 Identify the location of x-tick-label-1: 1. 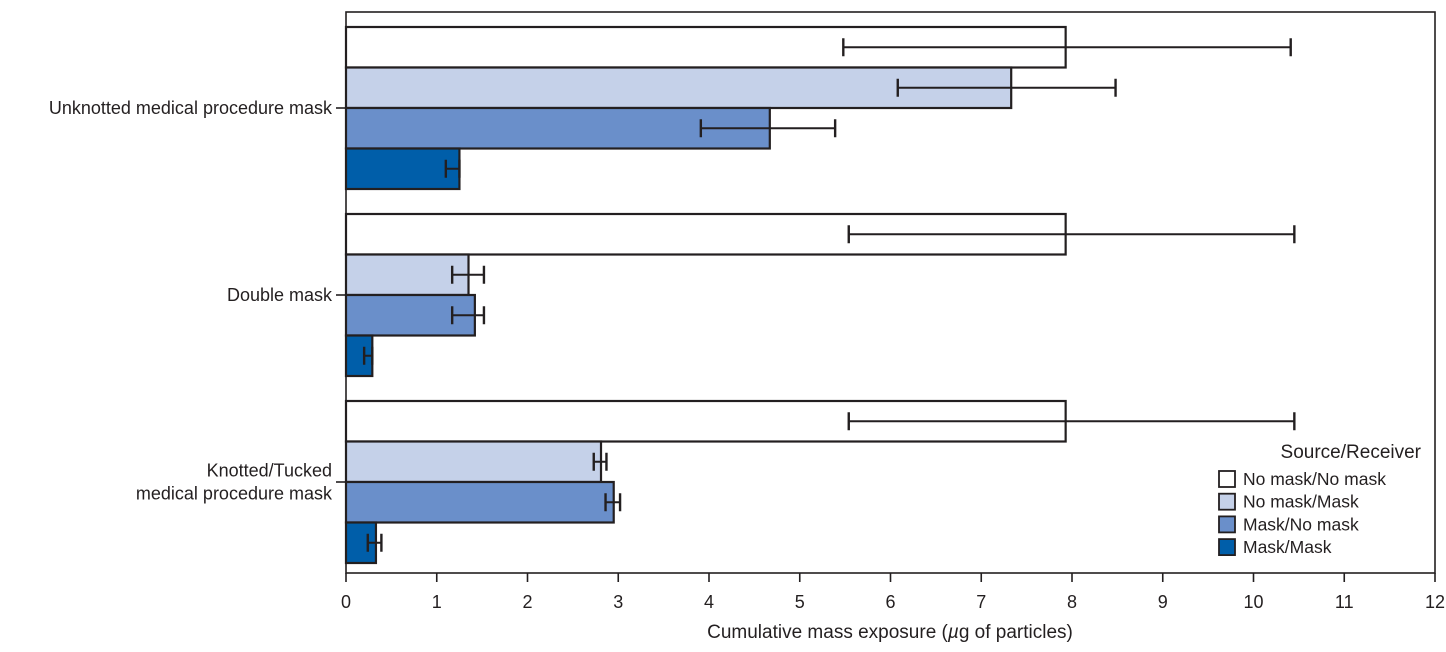
(437, 602).